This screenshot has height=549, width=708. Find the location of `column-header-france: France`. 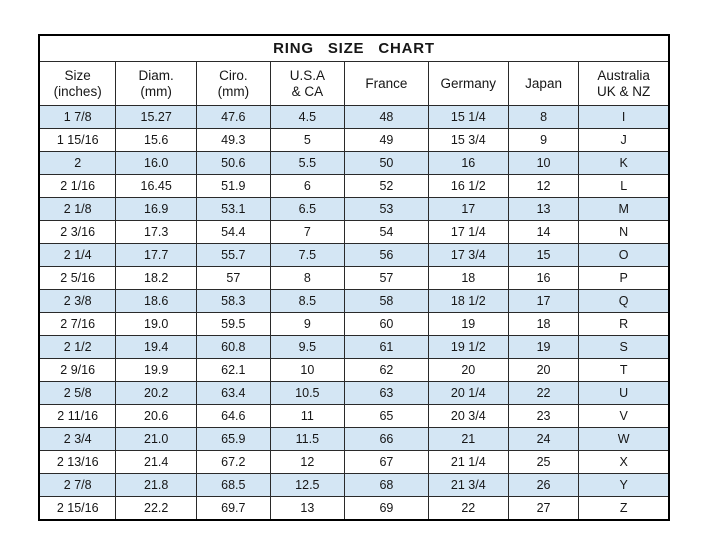

column-header-france: France is located at coordinates (386, 83).